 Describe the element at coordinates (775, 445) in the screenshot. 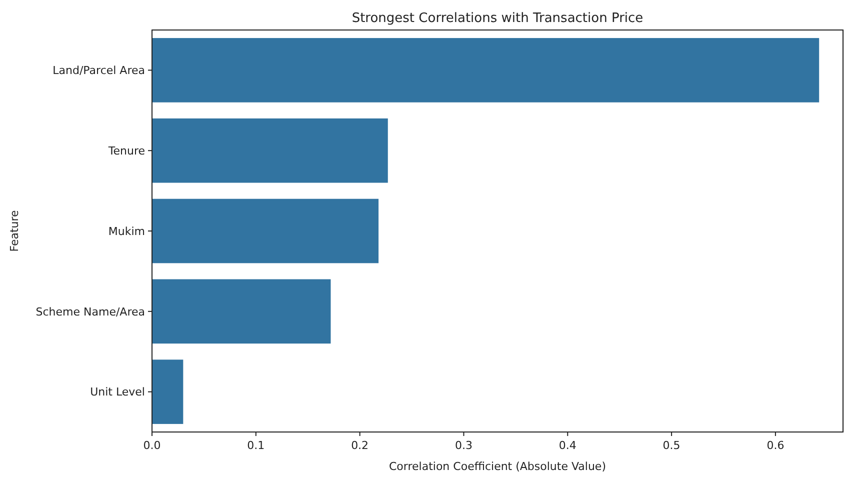

I see `x-tick-label: 0.6` at that location.